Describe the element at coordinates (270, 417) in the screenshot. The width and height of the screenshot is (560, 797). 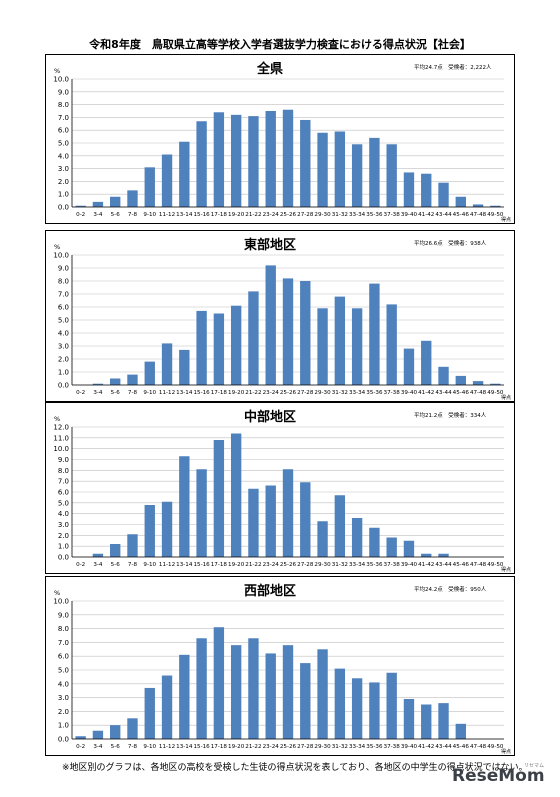
I see `chart-title: 中部地区` at that location.